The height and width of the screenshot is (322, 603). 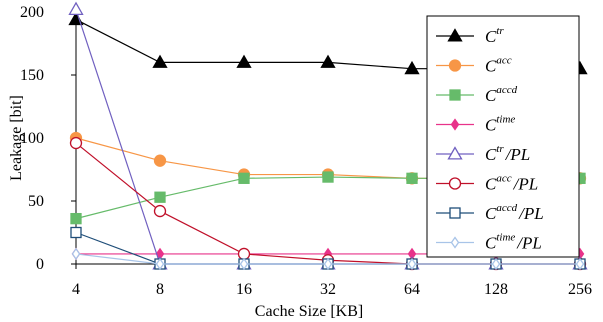 I want to click on legend-entry: Caccd/PL, so click(x=490, y=212).